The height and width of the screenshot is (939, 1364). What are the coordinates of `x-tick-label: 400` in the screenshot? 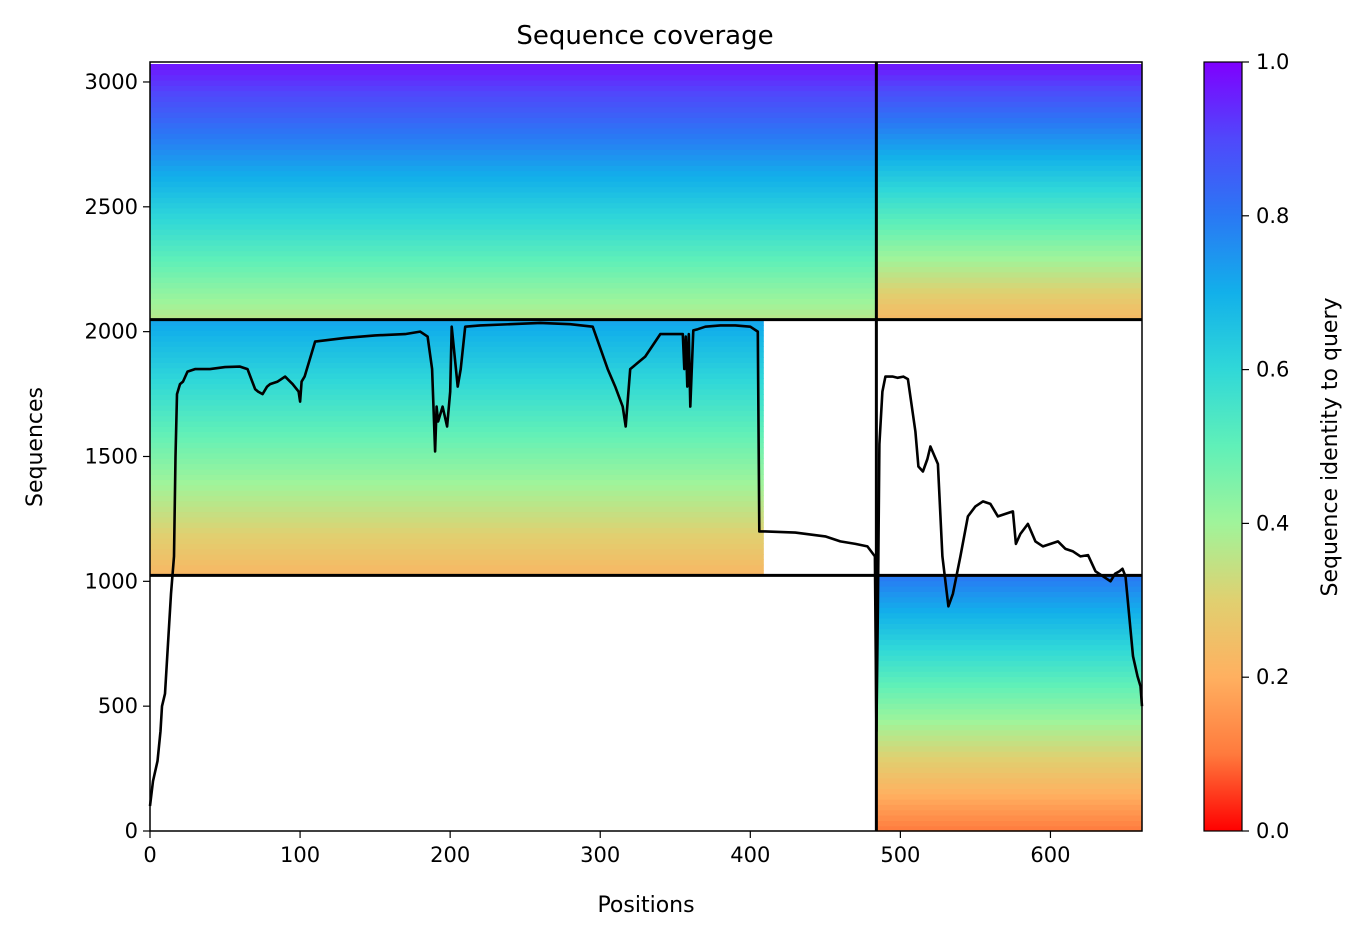 It's located at (750, 855).